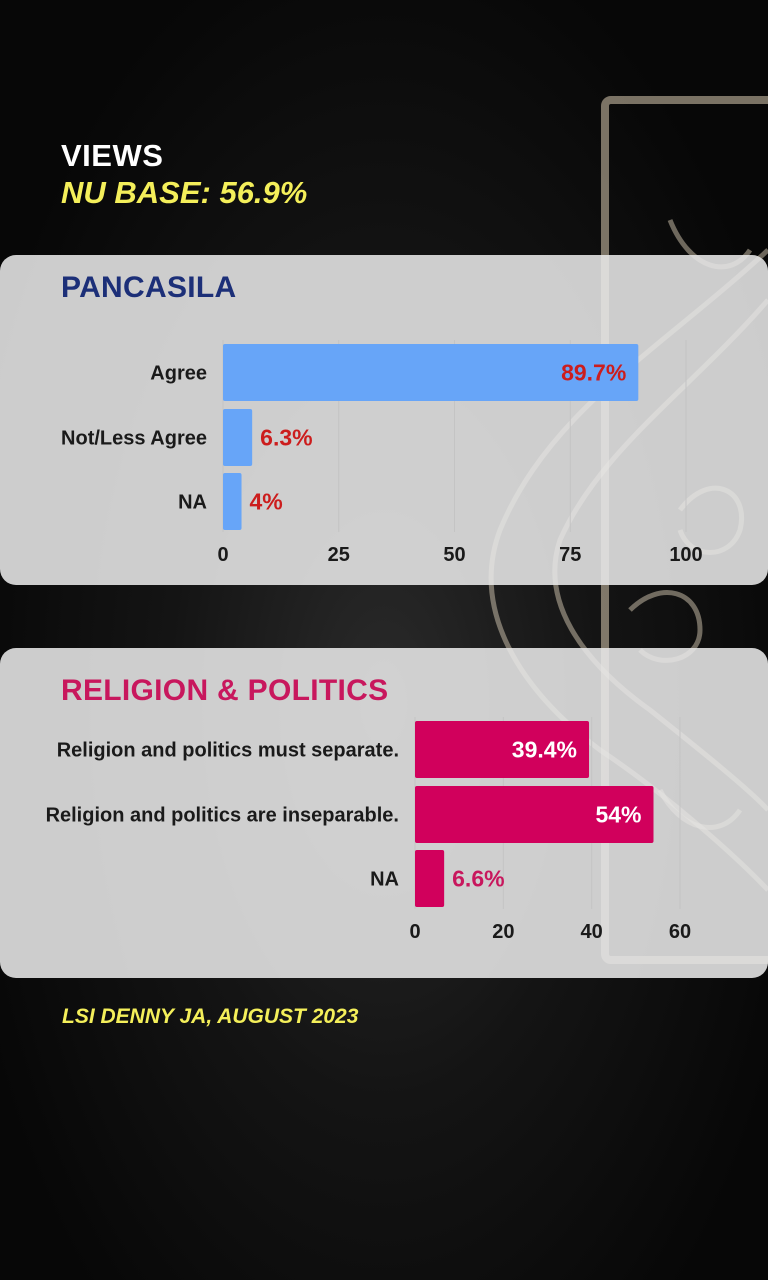 This screenshot has height=1280, width=768. I want to click on source-credit: LSI DENNY JA, AUGUST 2023, so click(210, 1016).